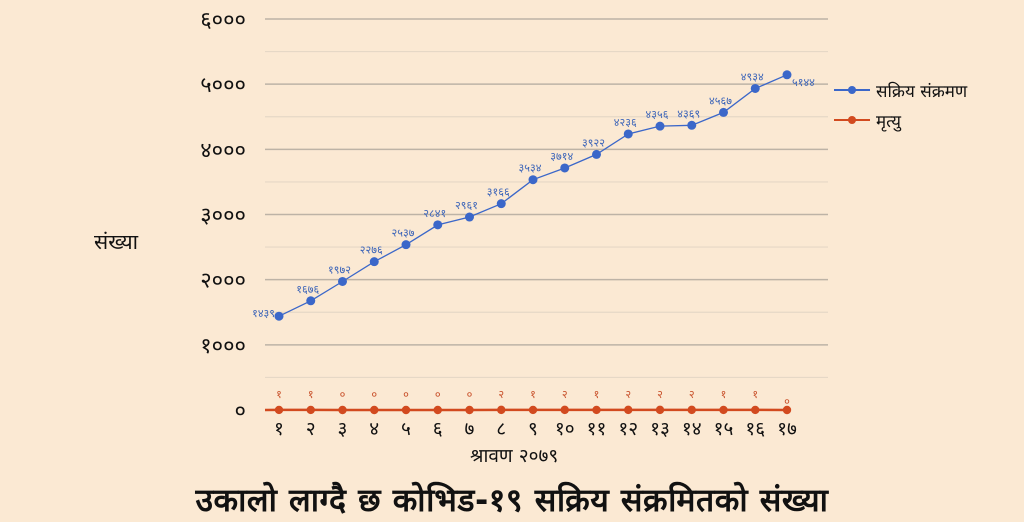  What do you see at coordinates (116, 242) in the screenshot?
I see `y-axis-label: संख्या` at bounding box center [116, 242].